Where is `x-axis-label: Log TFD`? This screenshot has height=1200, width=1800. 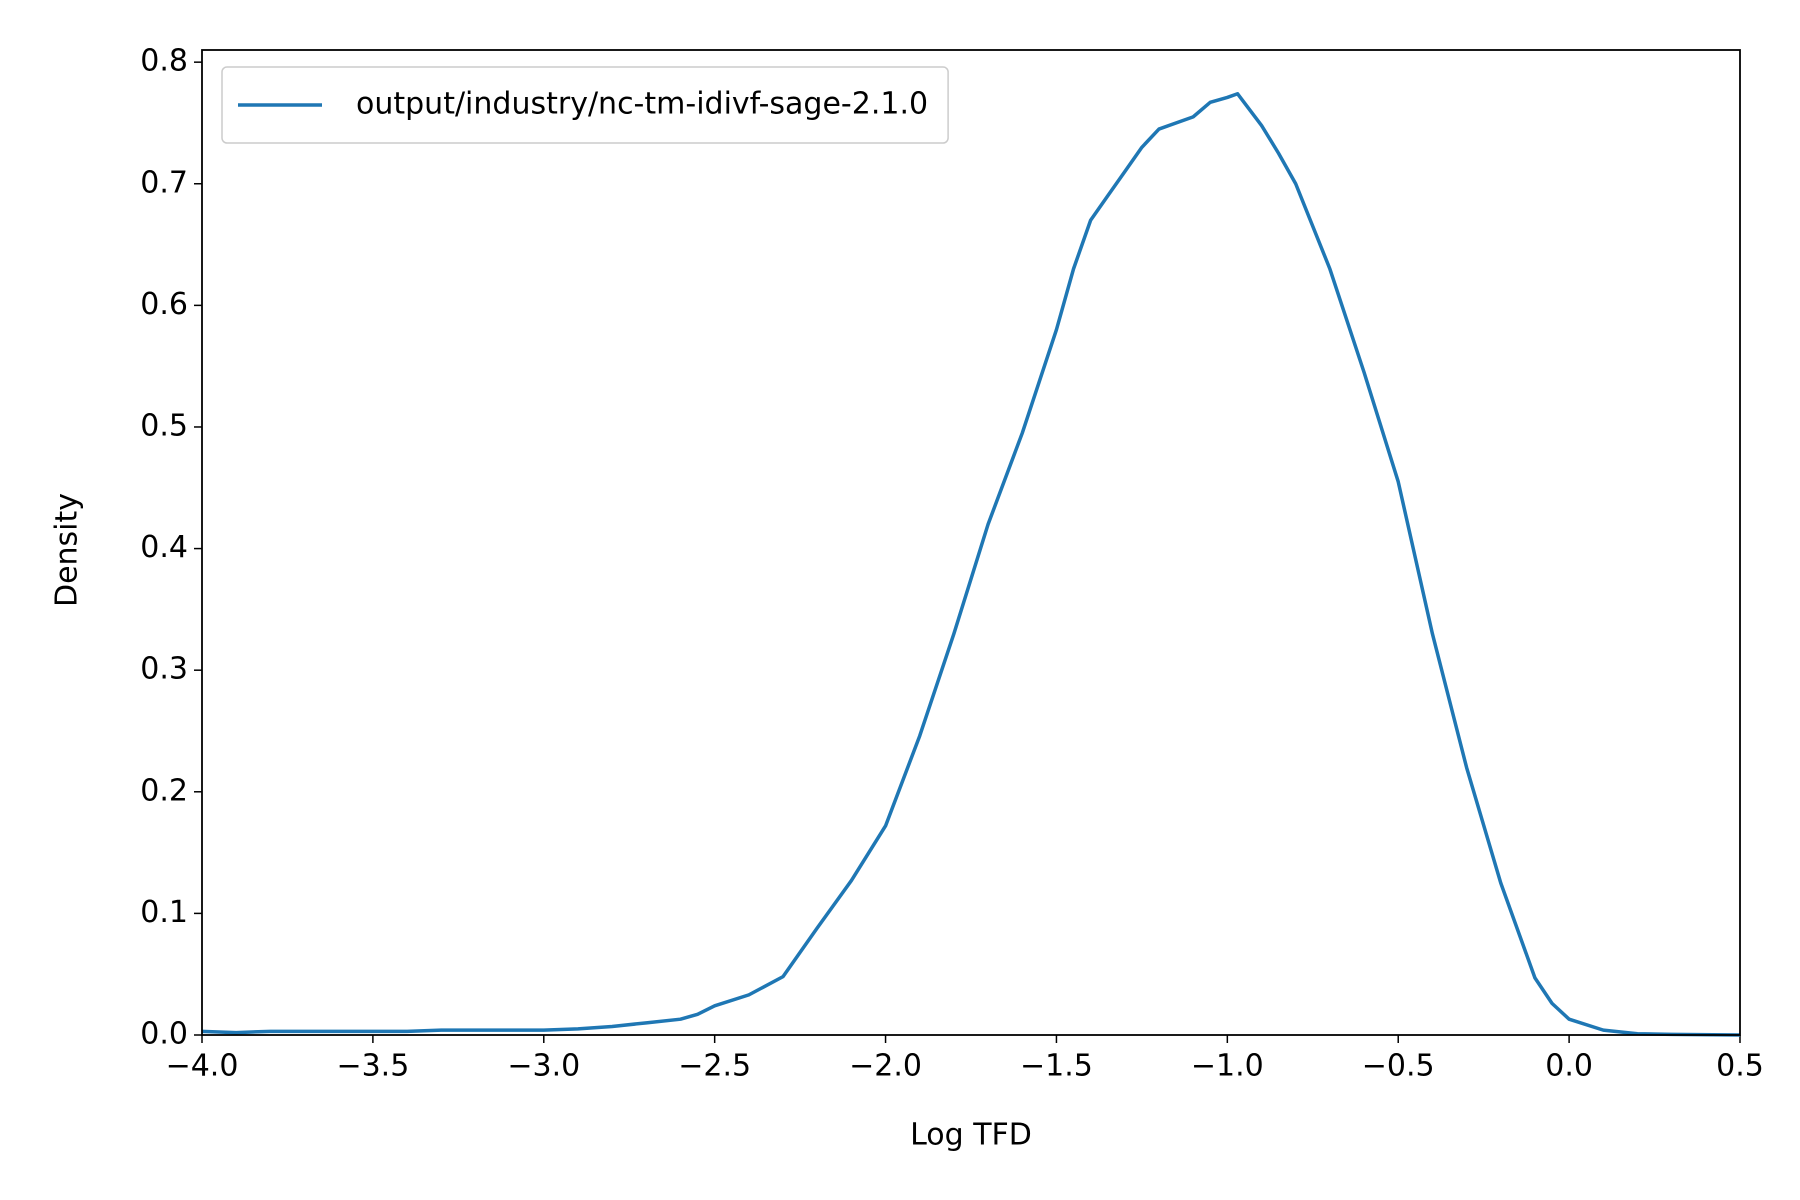 x-axis-label: Log TFD is located at coordinates (971, 1135).